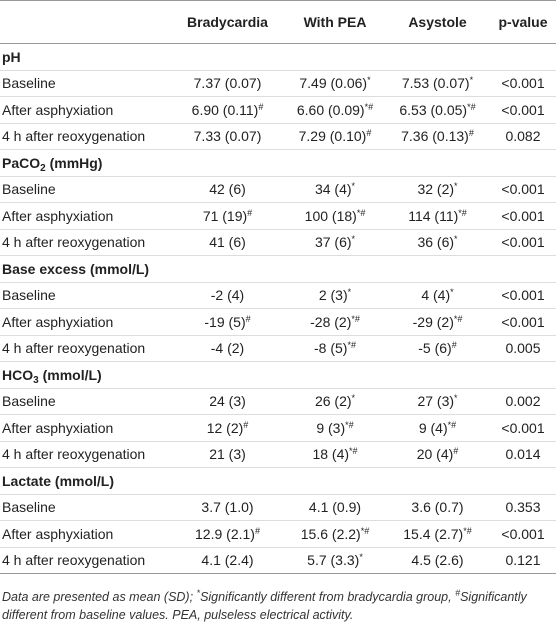  I want to click on value-cell: -29 (2)*#, so click(437, 322).